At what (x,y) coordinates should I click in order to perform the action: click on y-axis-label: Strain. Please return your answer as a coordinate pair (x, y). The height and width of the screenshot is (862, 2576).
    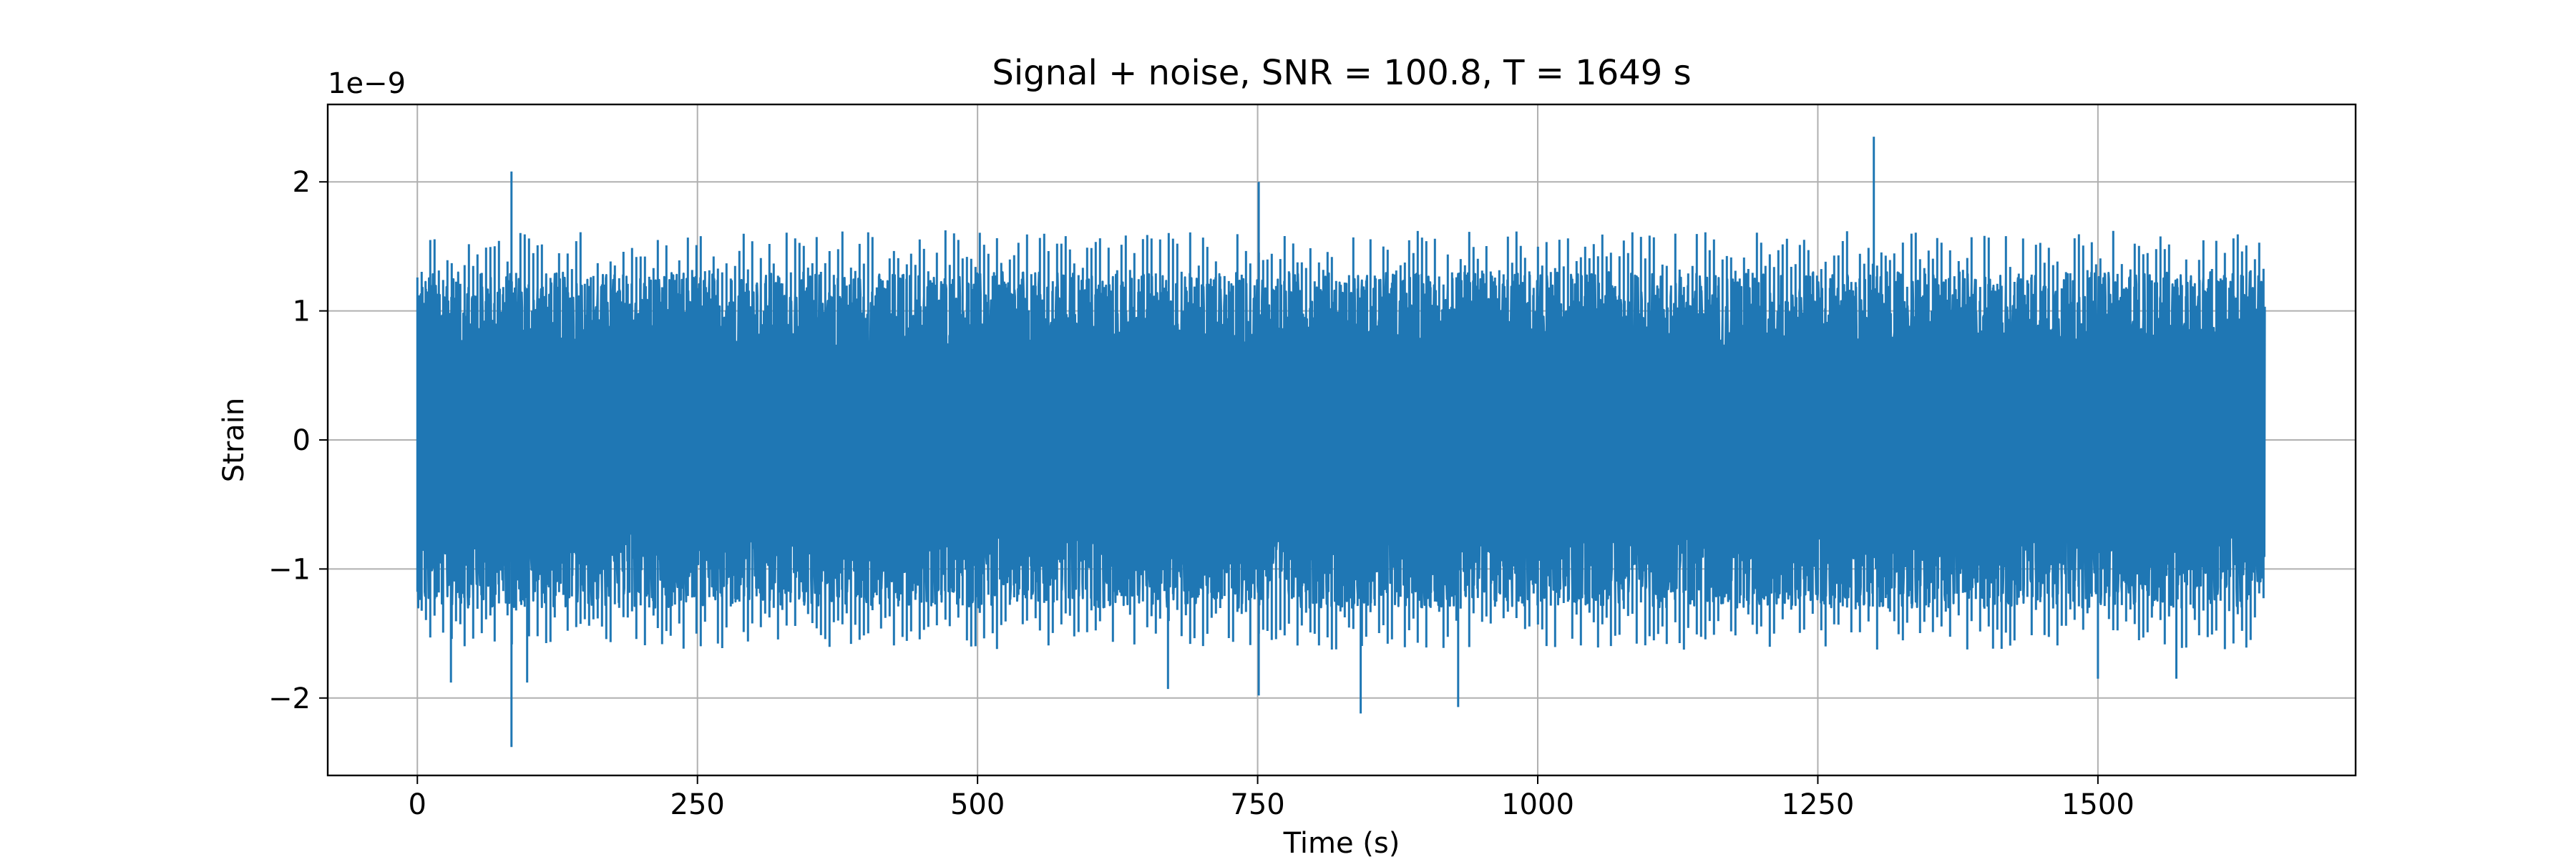
    Looking at the image, I should click on (234, 440).